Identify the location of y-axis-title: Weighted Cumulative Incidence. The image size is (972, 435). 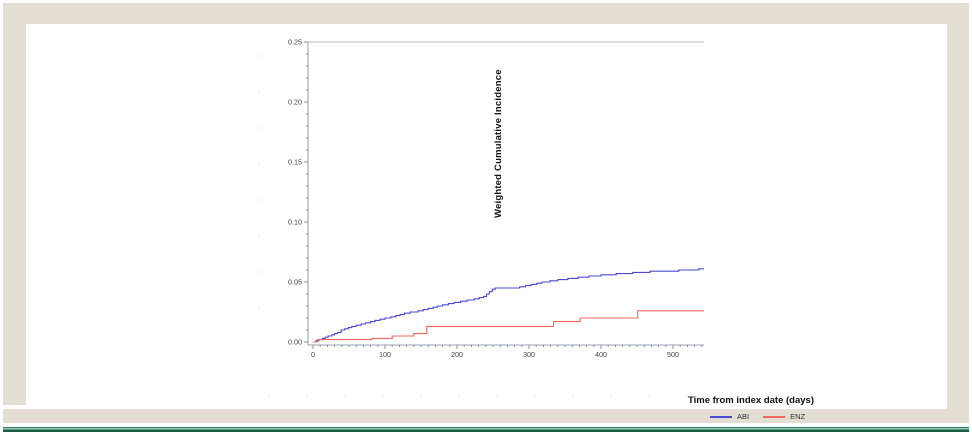
(500, 198).